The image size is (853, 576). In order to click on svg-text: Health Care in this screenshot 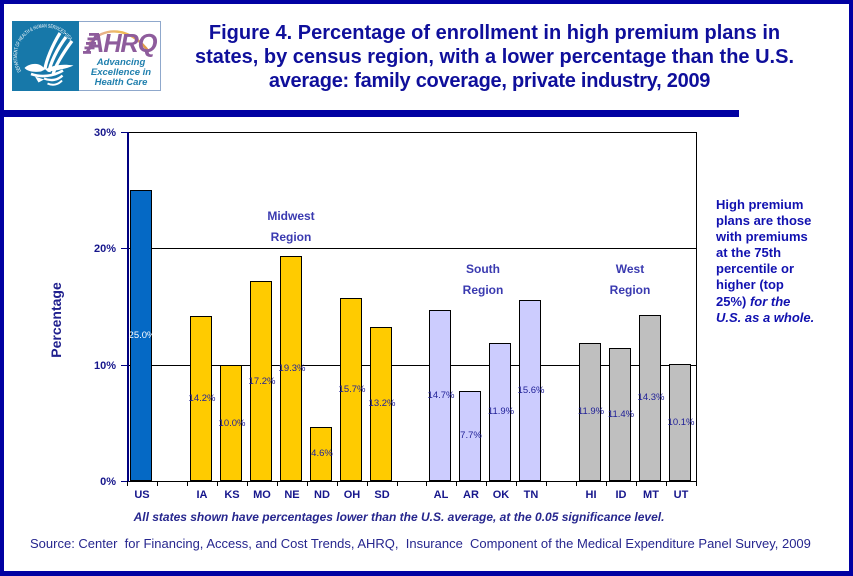, I will do `click(122, 82)`.